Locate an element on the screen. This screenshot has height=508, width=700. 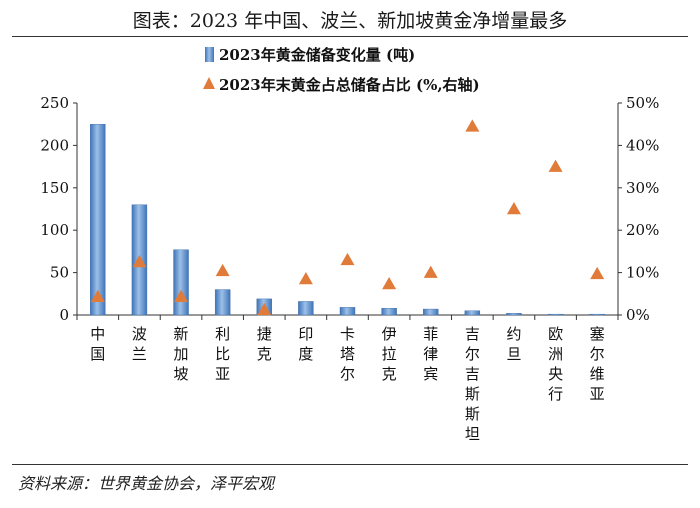
y-left-tick-label: 50 is located at coordinates (59, 273).